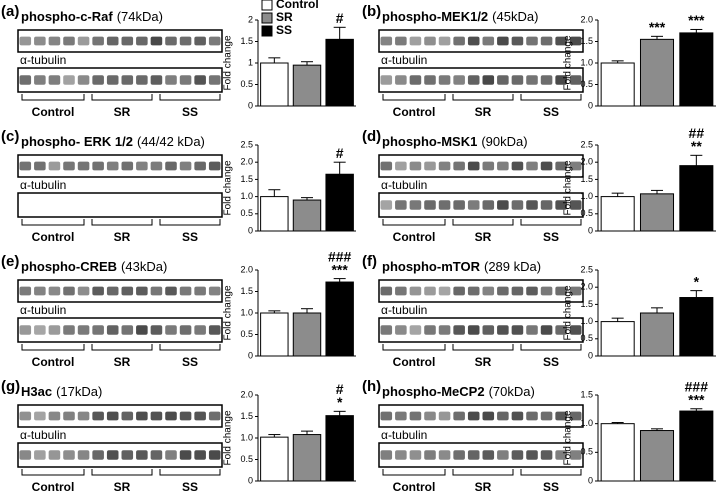 The height and width of the screenshot is (499, 722). I want to click on group-label: SS, so click(190, 362).